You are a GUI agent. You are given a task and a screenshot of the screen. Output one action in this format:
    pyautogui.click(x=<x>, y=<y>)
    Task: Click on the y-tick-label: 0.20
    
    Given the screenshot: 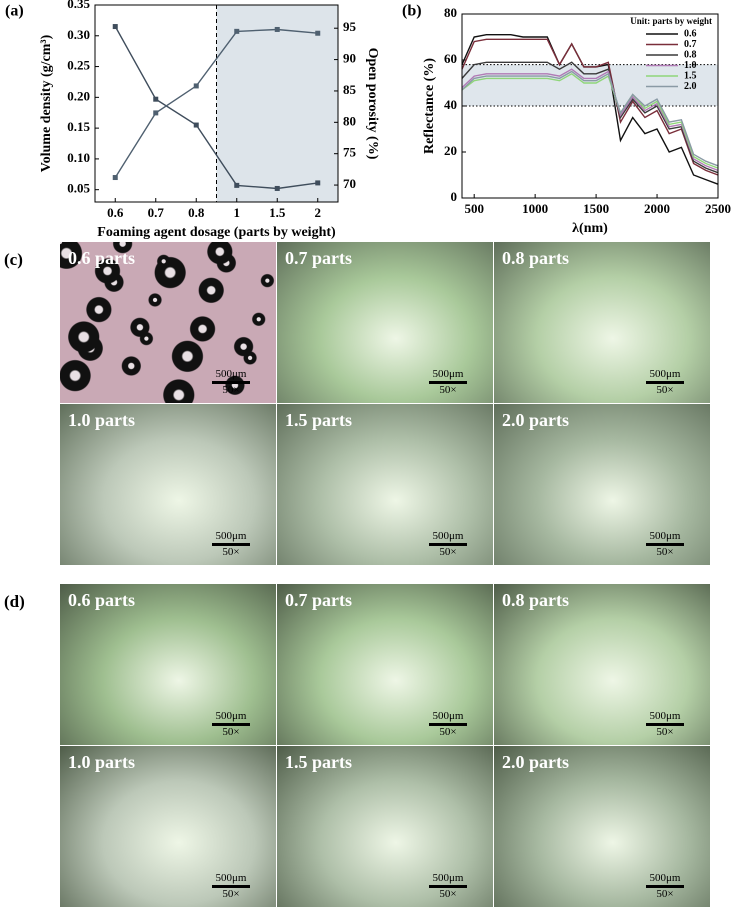 What is the action you would take?
    pyautogui.click(x=78, y=95)
    